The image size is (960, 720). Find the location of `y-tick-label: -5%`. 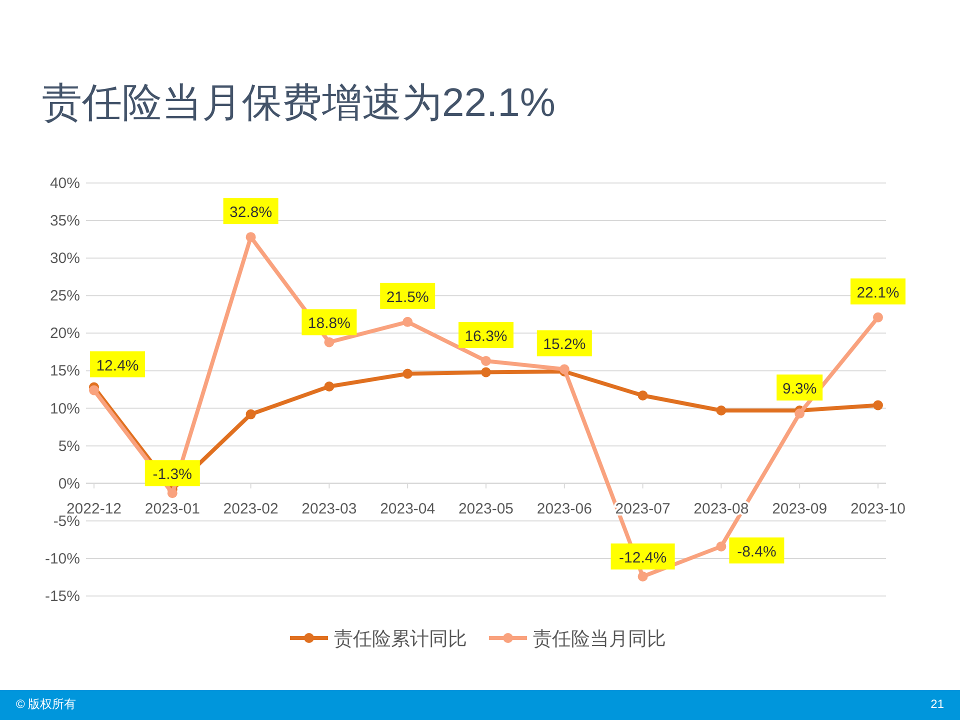

y-tick-label: -5% is located at coordinates (66, 521).